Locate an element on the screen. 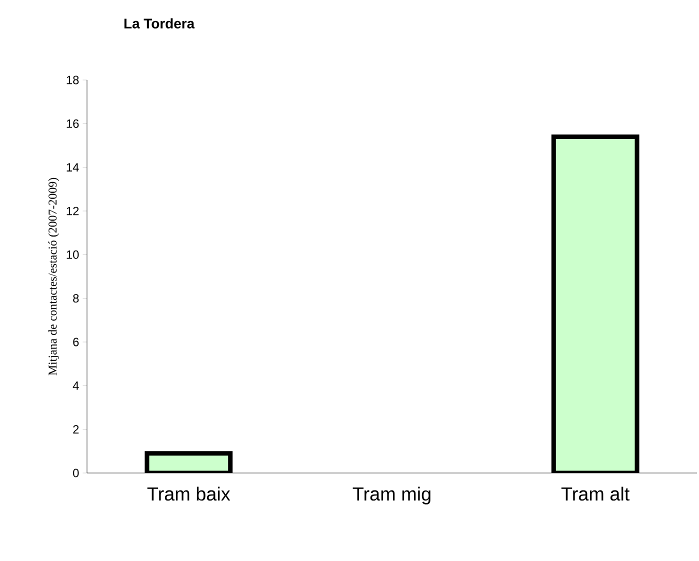  y-tick-label: 12 is located at coordinates (72, 211).